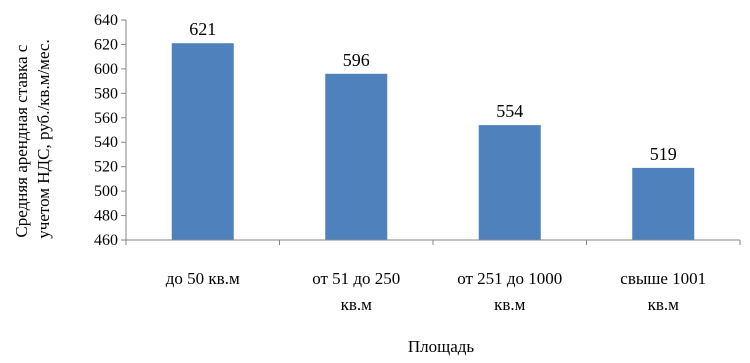 This screenshot has height=363, width=750. Describe the element at coordinates (509, 278) in the screenshot. I see `category-label-line: от 251 до 1000` at that location.